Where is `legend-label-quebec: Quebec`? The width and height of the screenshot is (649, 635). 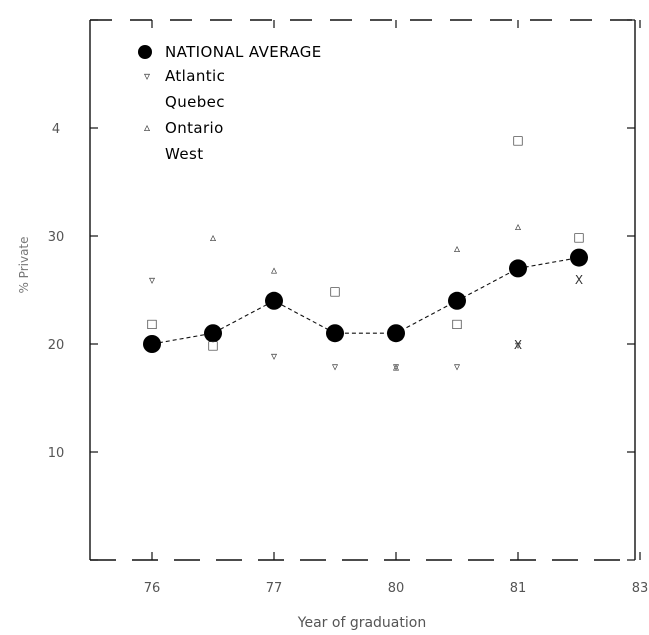
legend-label-quebec: Quebec is located at coordinates (195, 102).